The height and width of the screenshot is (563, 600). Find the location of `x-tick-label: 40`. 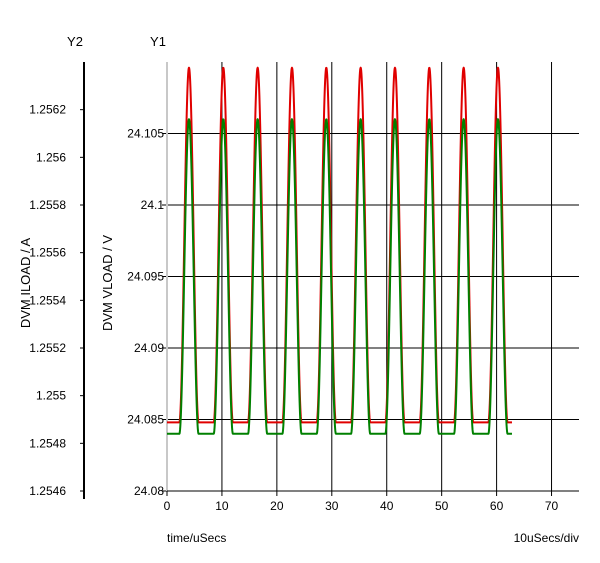

x-tick-label: 40 is located at coordinates (387, 506).